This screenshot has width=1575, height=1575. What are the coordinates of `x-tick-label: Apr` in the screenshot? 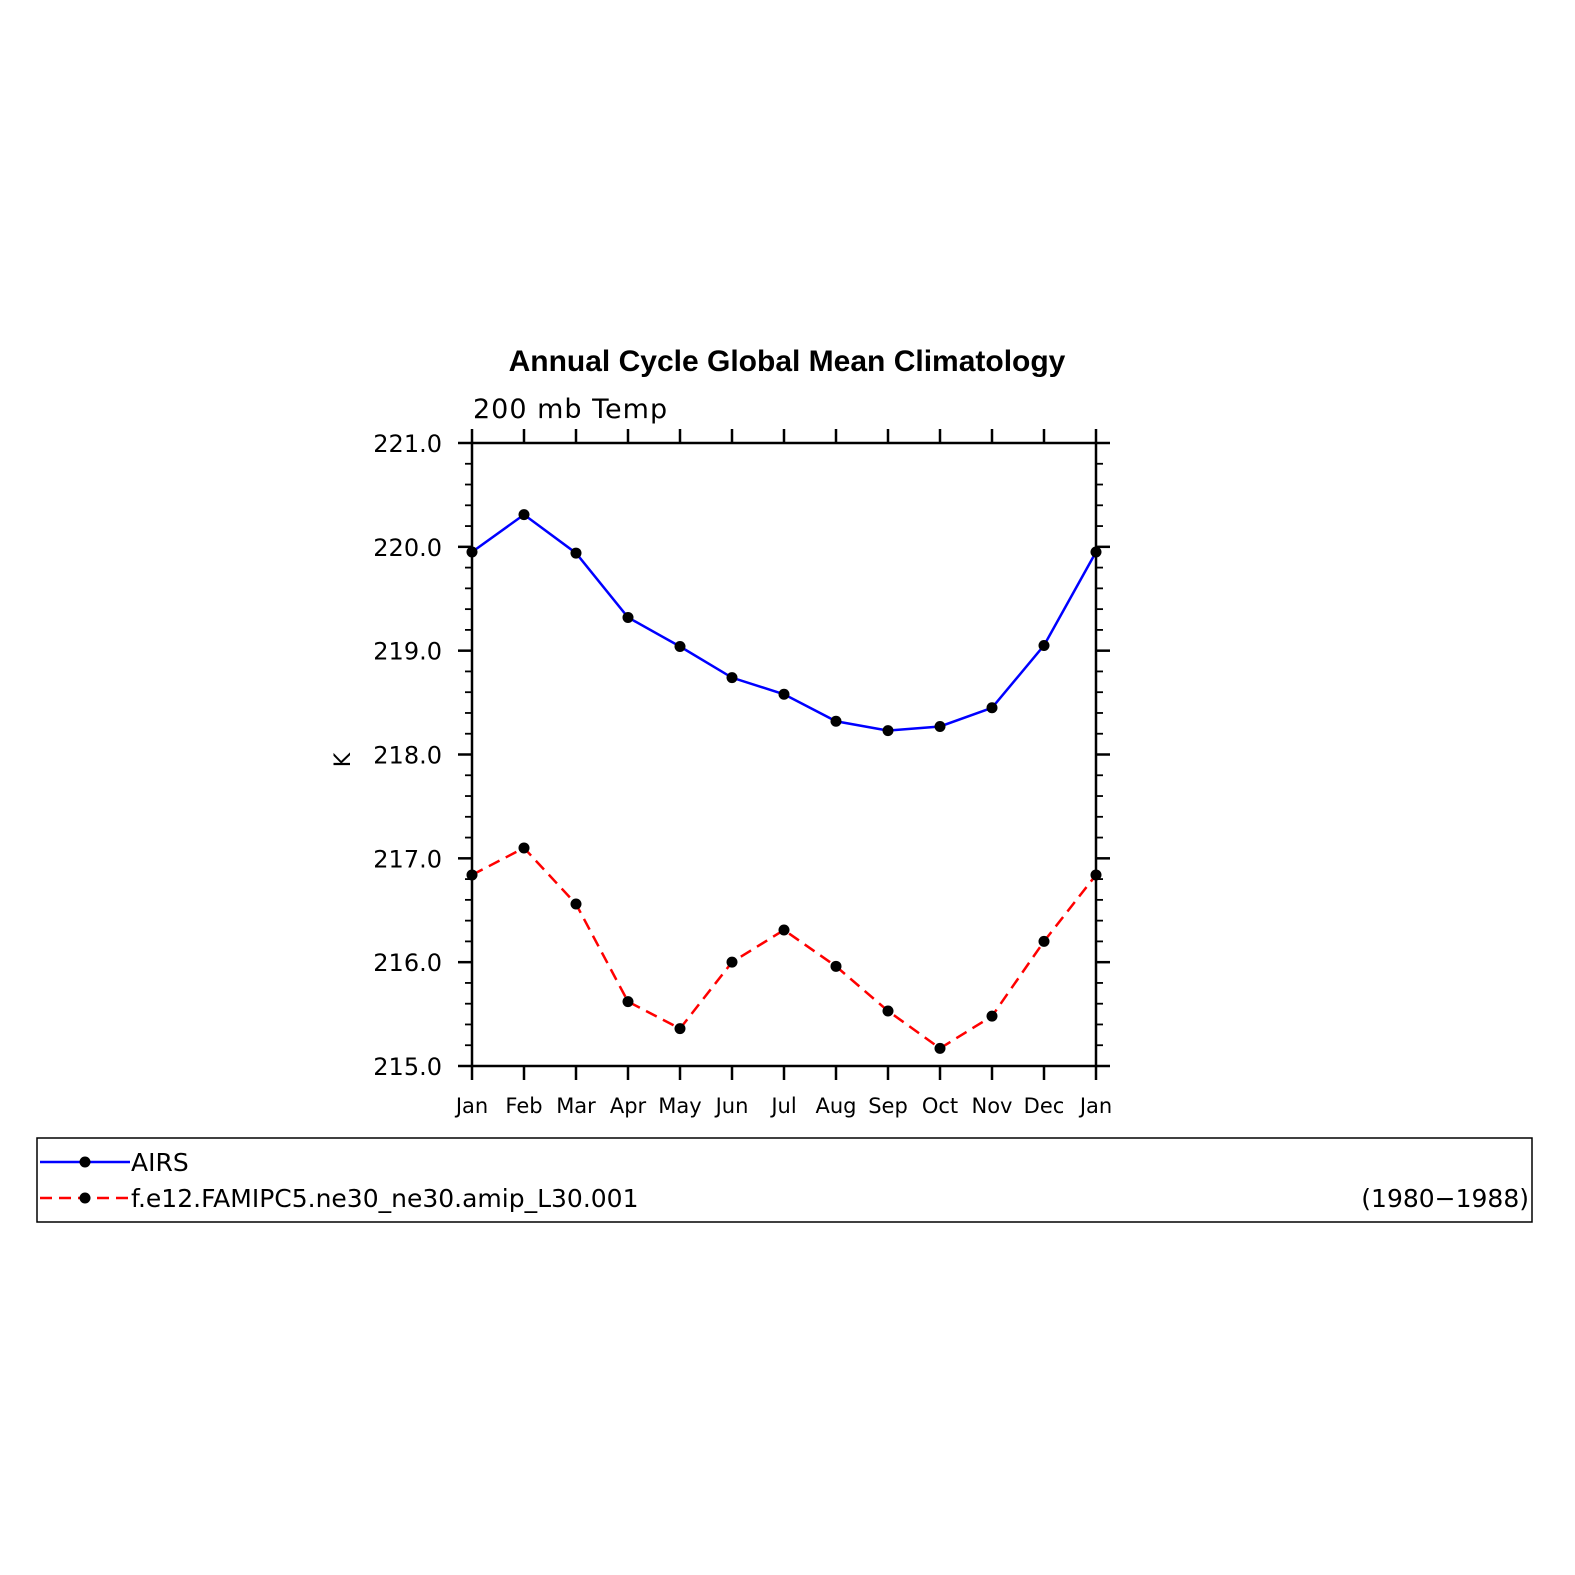 It's located at (628, 1106).